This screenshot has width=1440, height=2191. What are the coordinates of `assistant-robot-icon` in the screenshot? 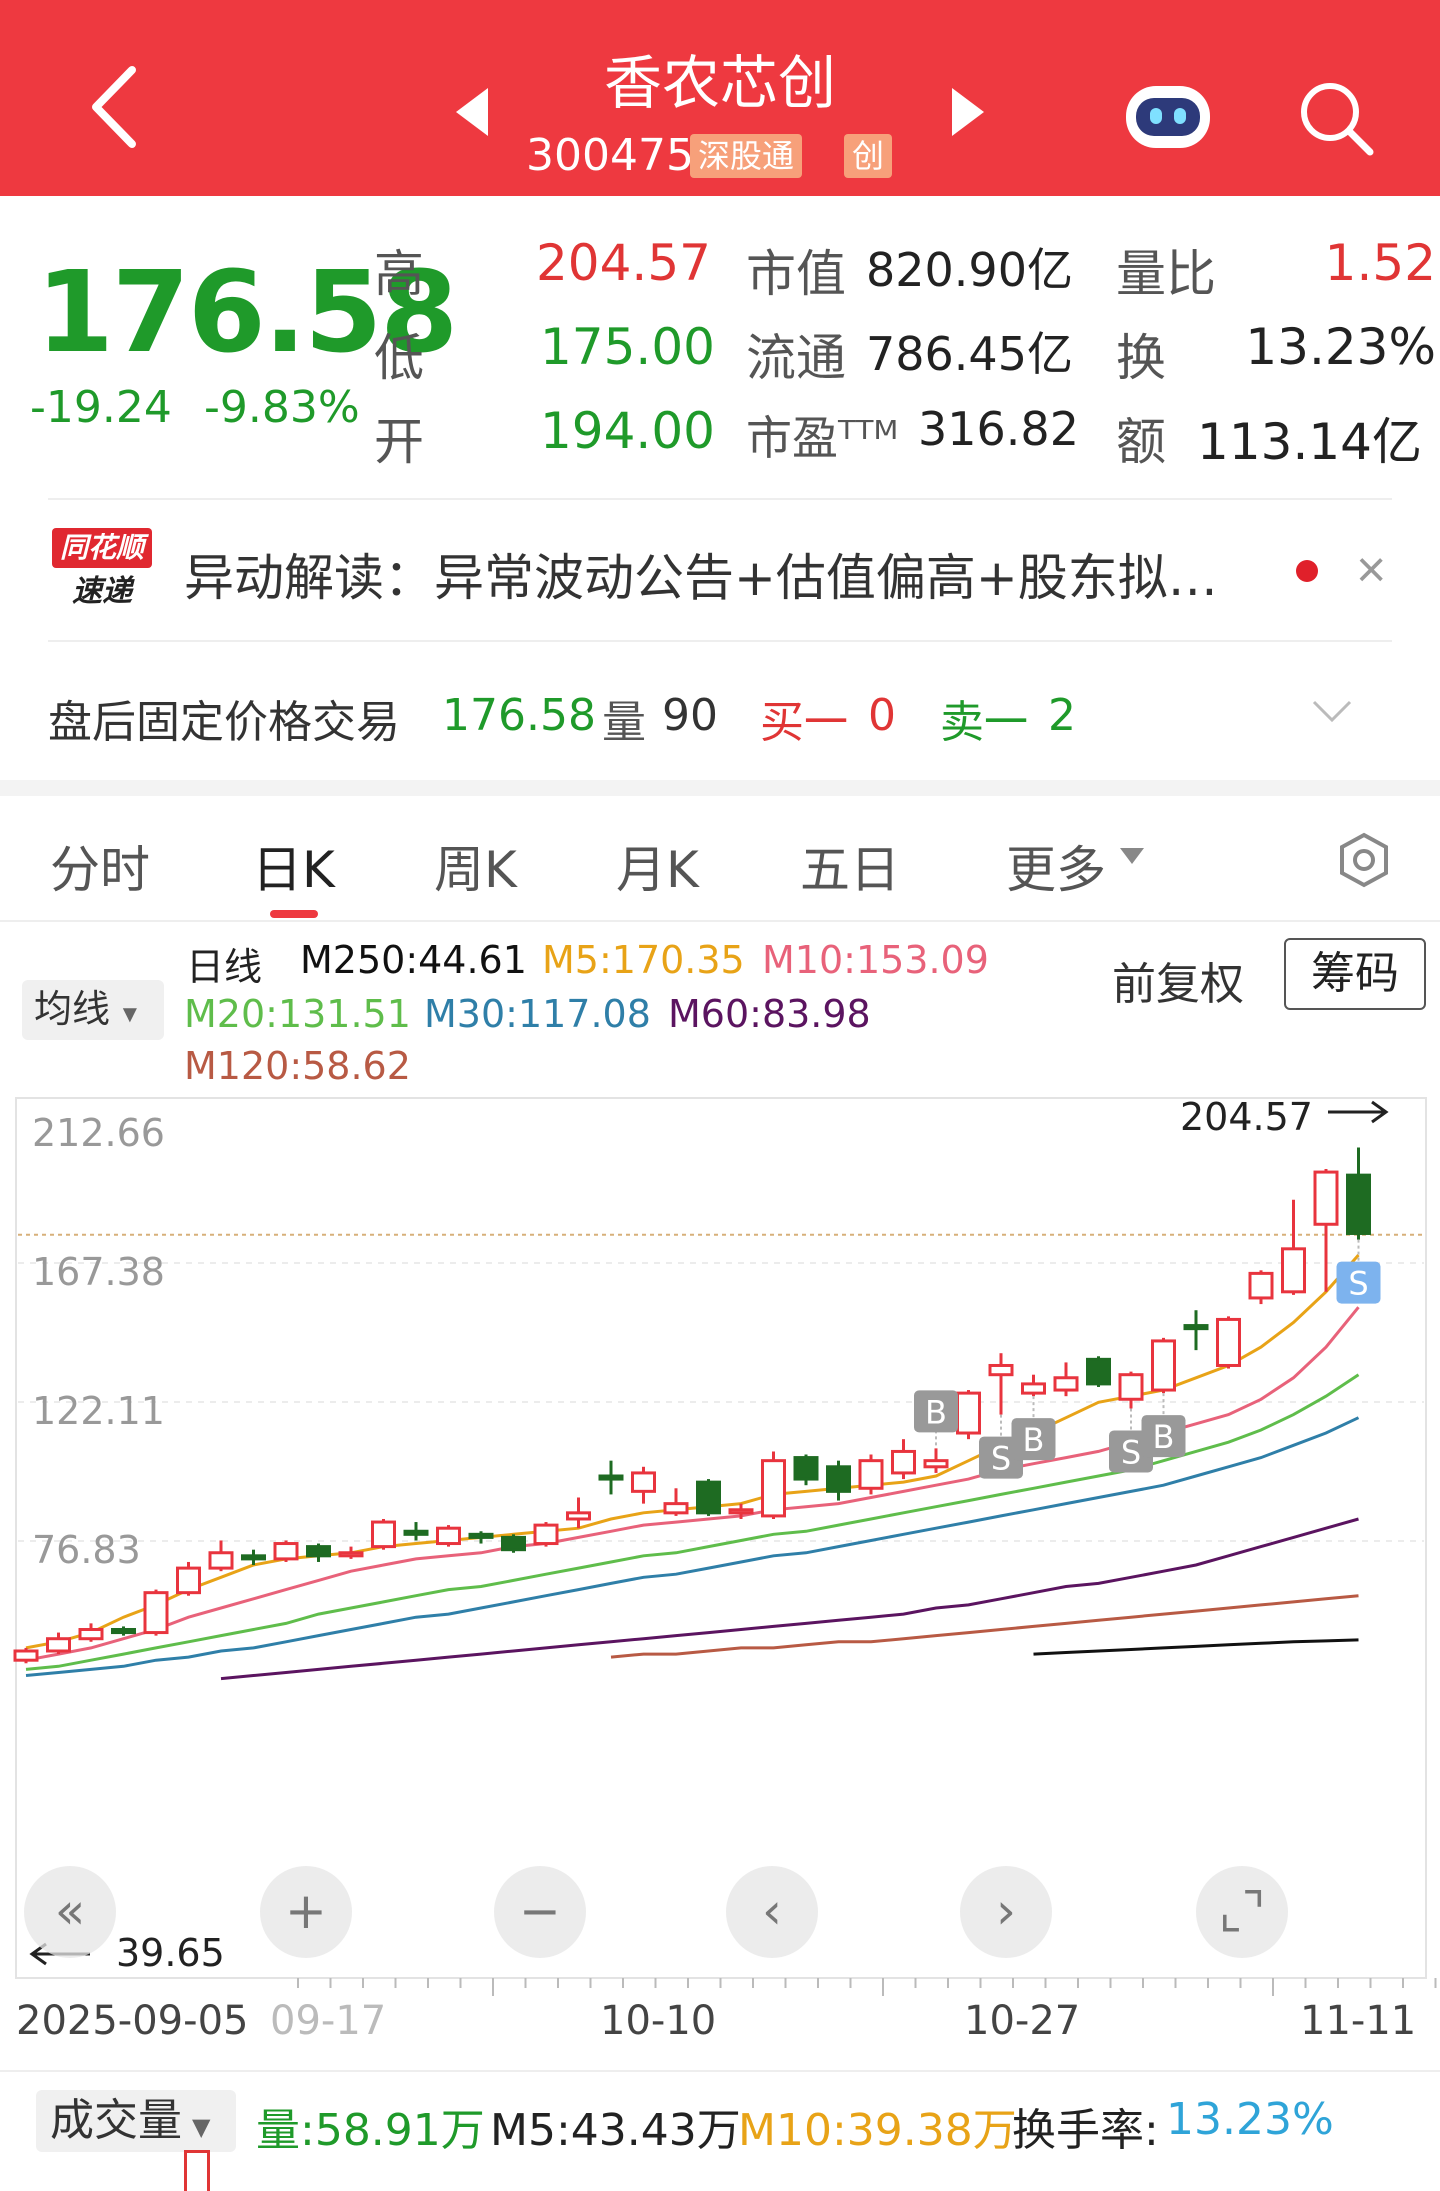 It's located at (1168, 117).